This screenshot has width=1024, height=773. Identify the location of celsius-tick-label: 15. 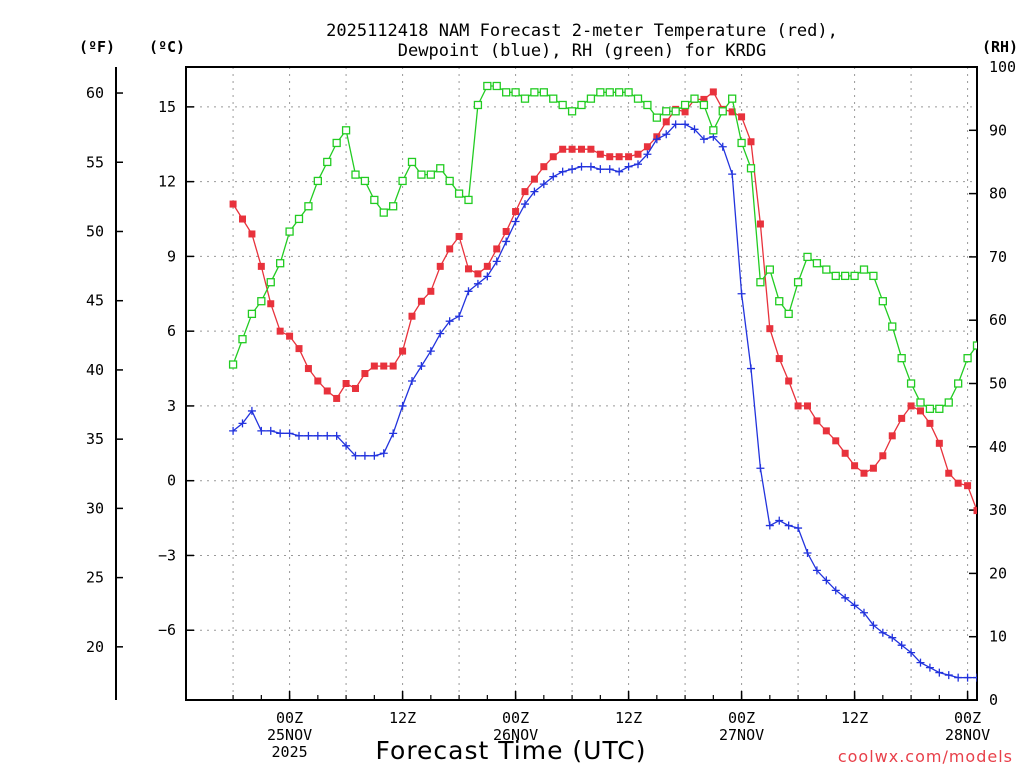
(167, 107).